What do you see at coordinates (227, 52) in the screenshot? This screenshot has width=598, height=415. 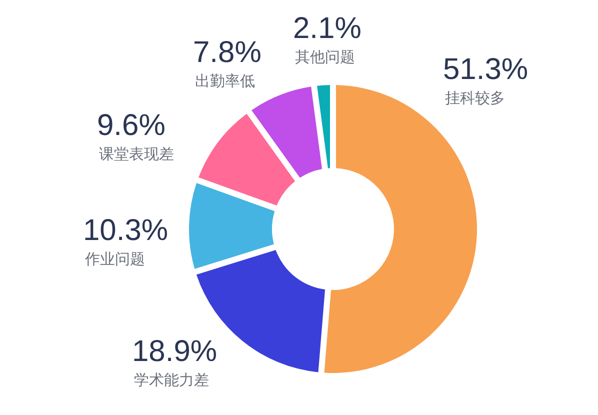 I see `data-label: 7.8%` at bounding box center [227, 52].